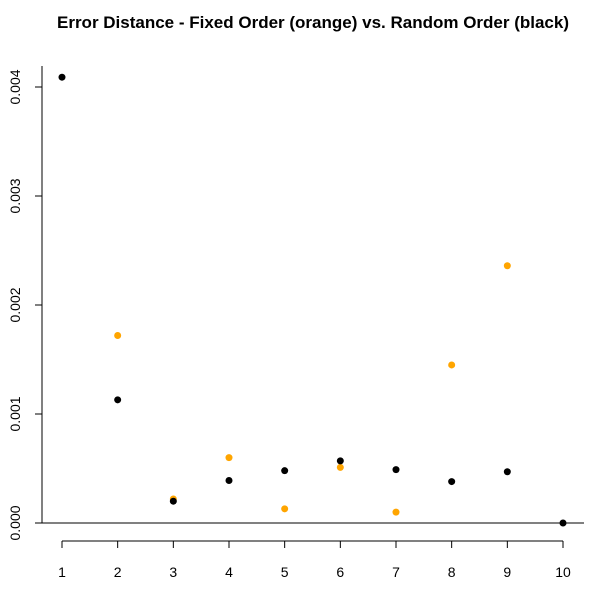  I want to click on x-tick-label: 6, so click(340, 572).